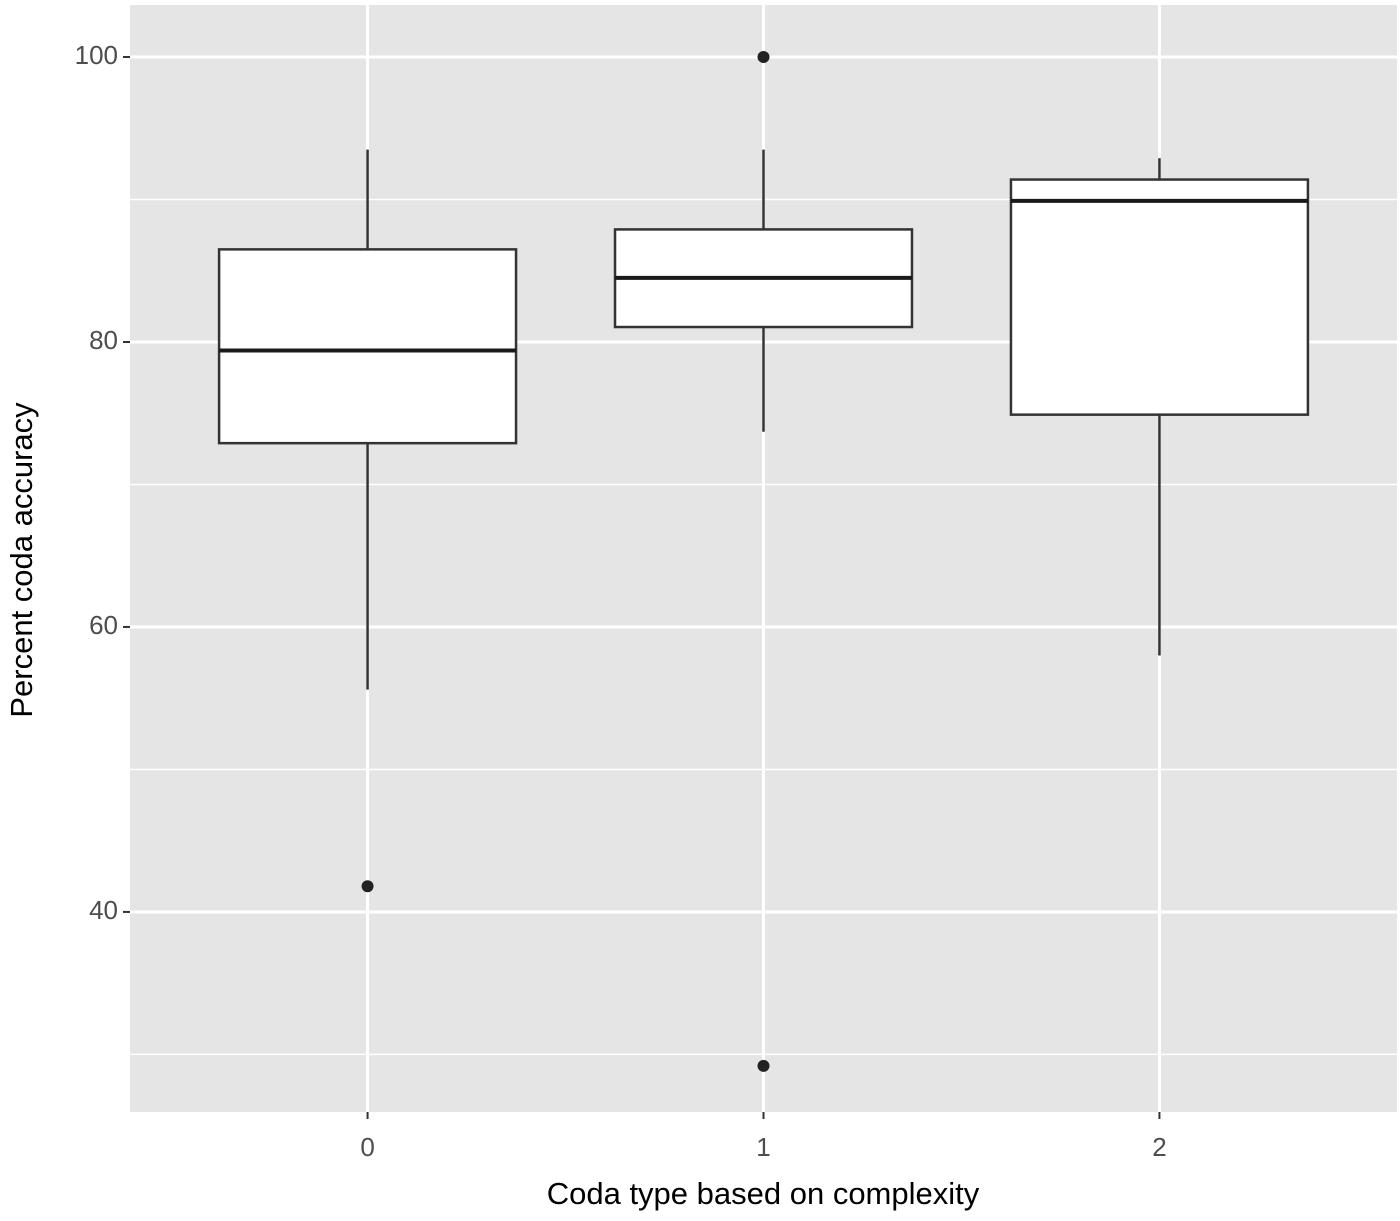  What do you see at coordinates (103, 340) in the screenshot?
I see `y-tick-label: 80` at bounding box center [103, 340].